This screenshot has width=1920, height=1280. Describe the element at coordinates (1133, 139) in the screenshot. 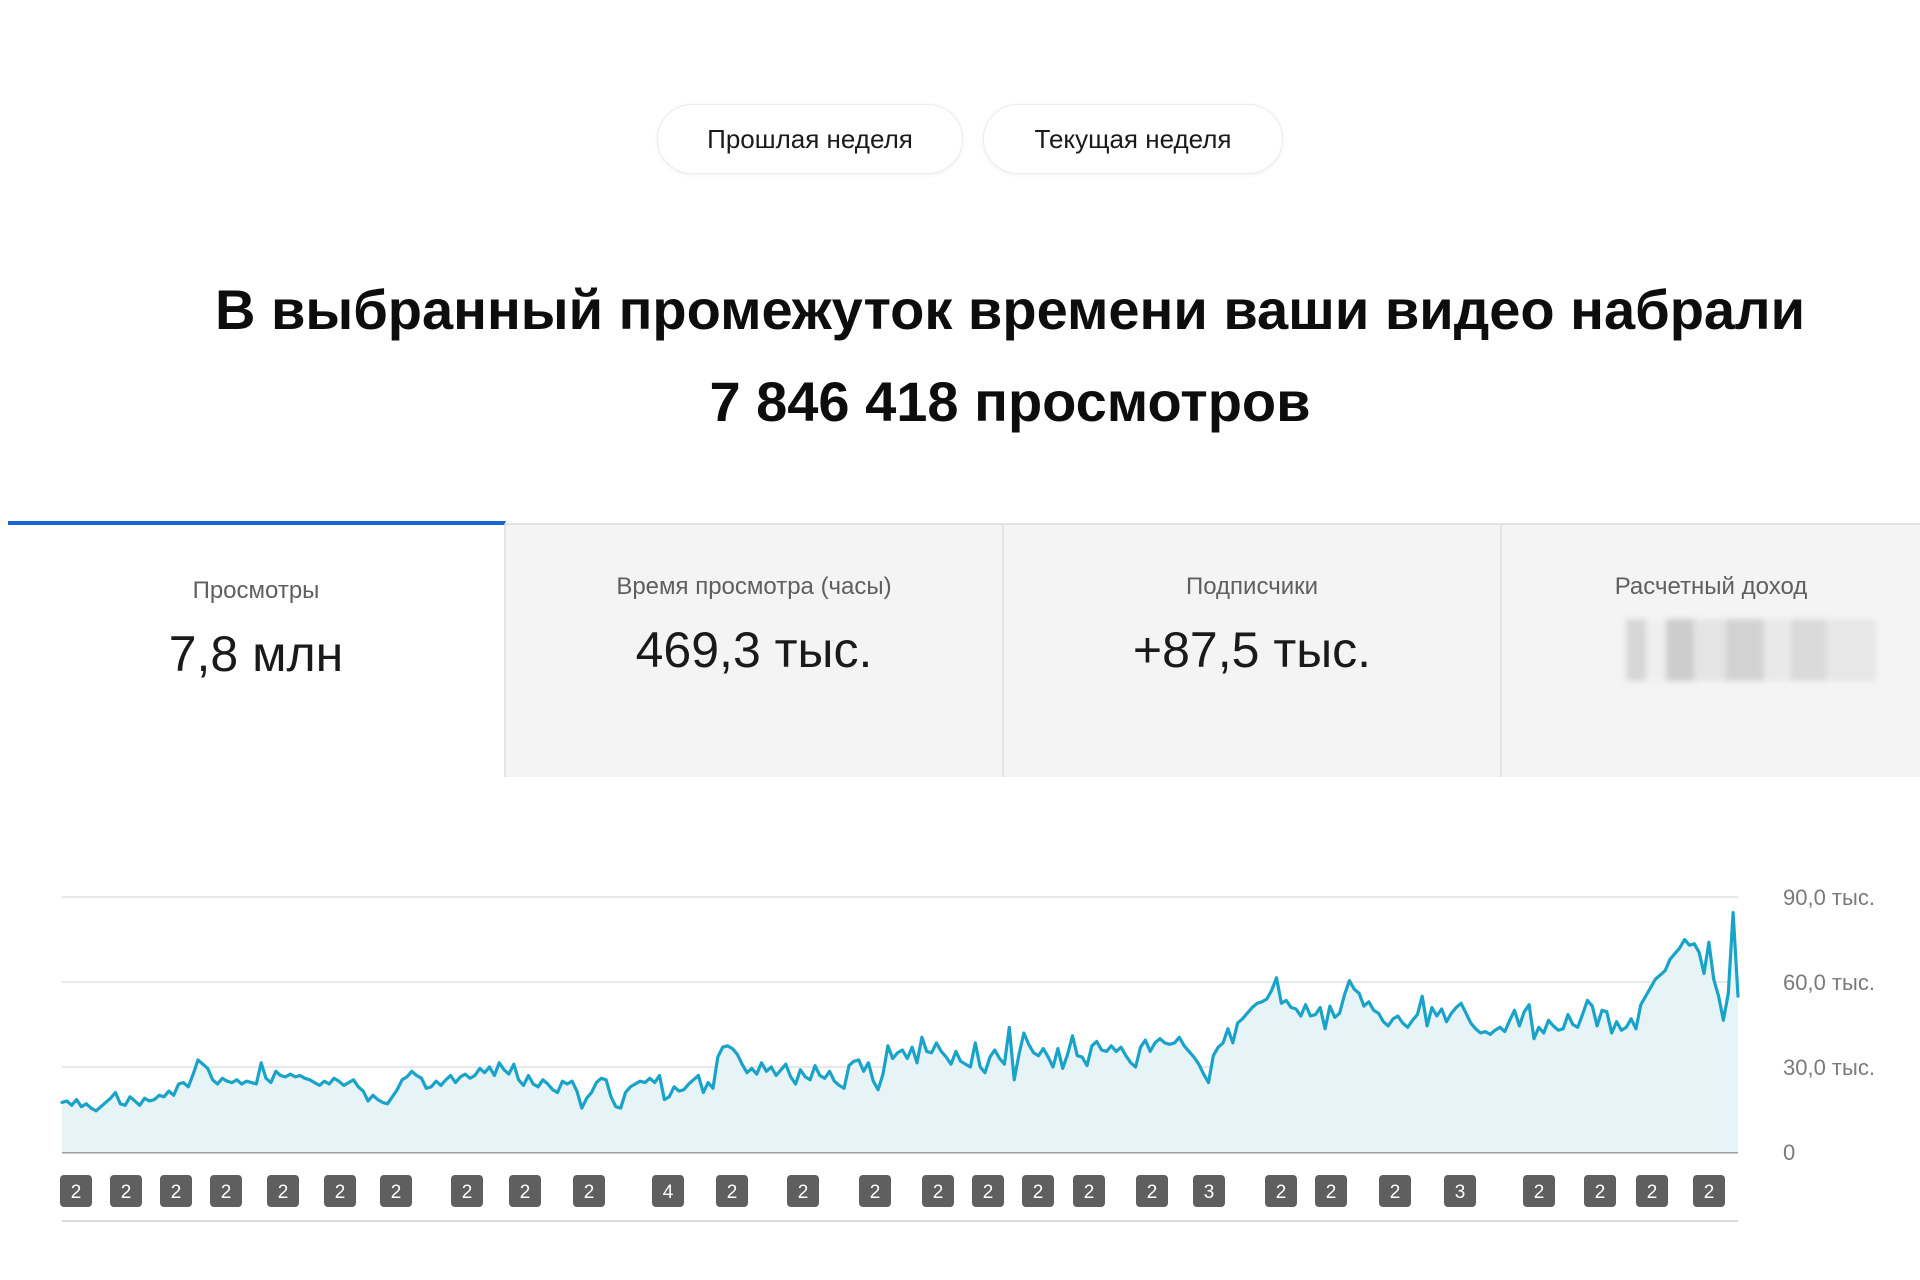

I see `current-week-button: Текущая неделя` at that location.